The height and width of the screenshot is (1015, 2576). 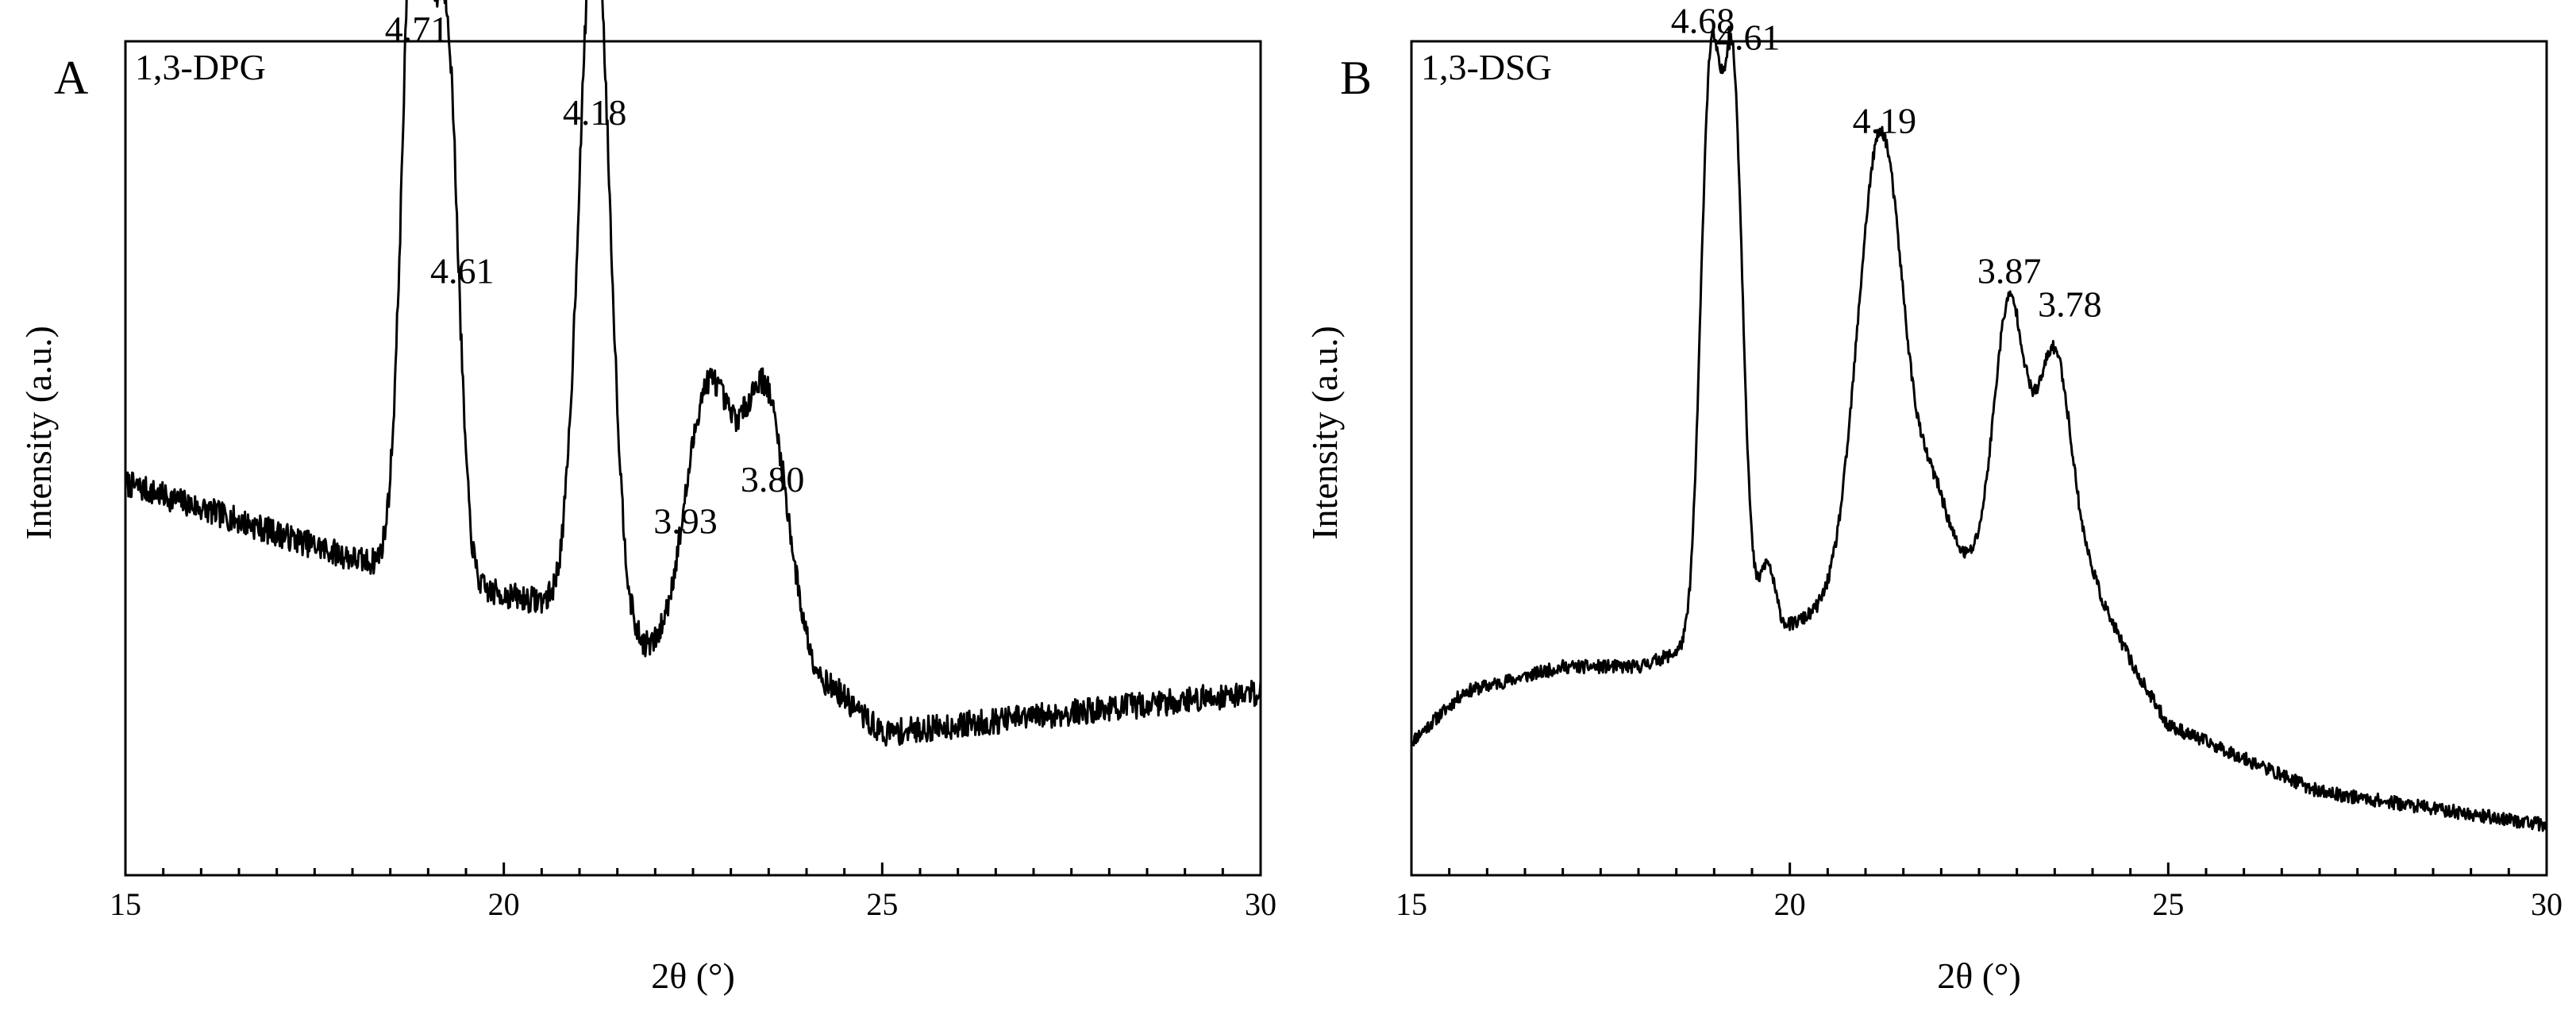 What do you see at coordinates (71, 78) in the screenshot?
I see `panel-letter: A` at bounding box center [71, 78].